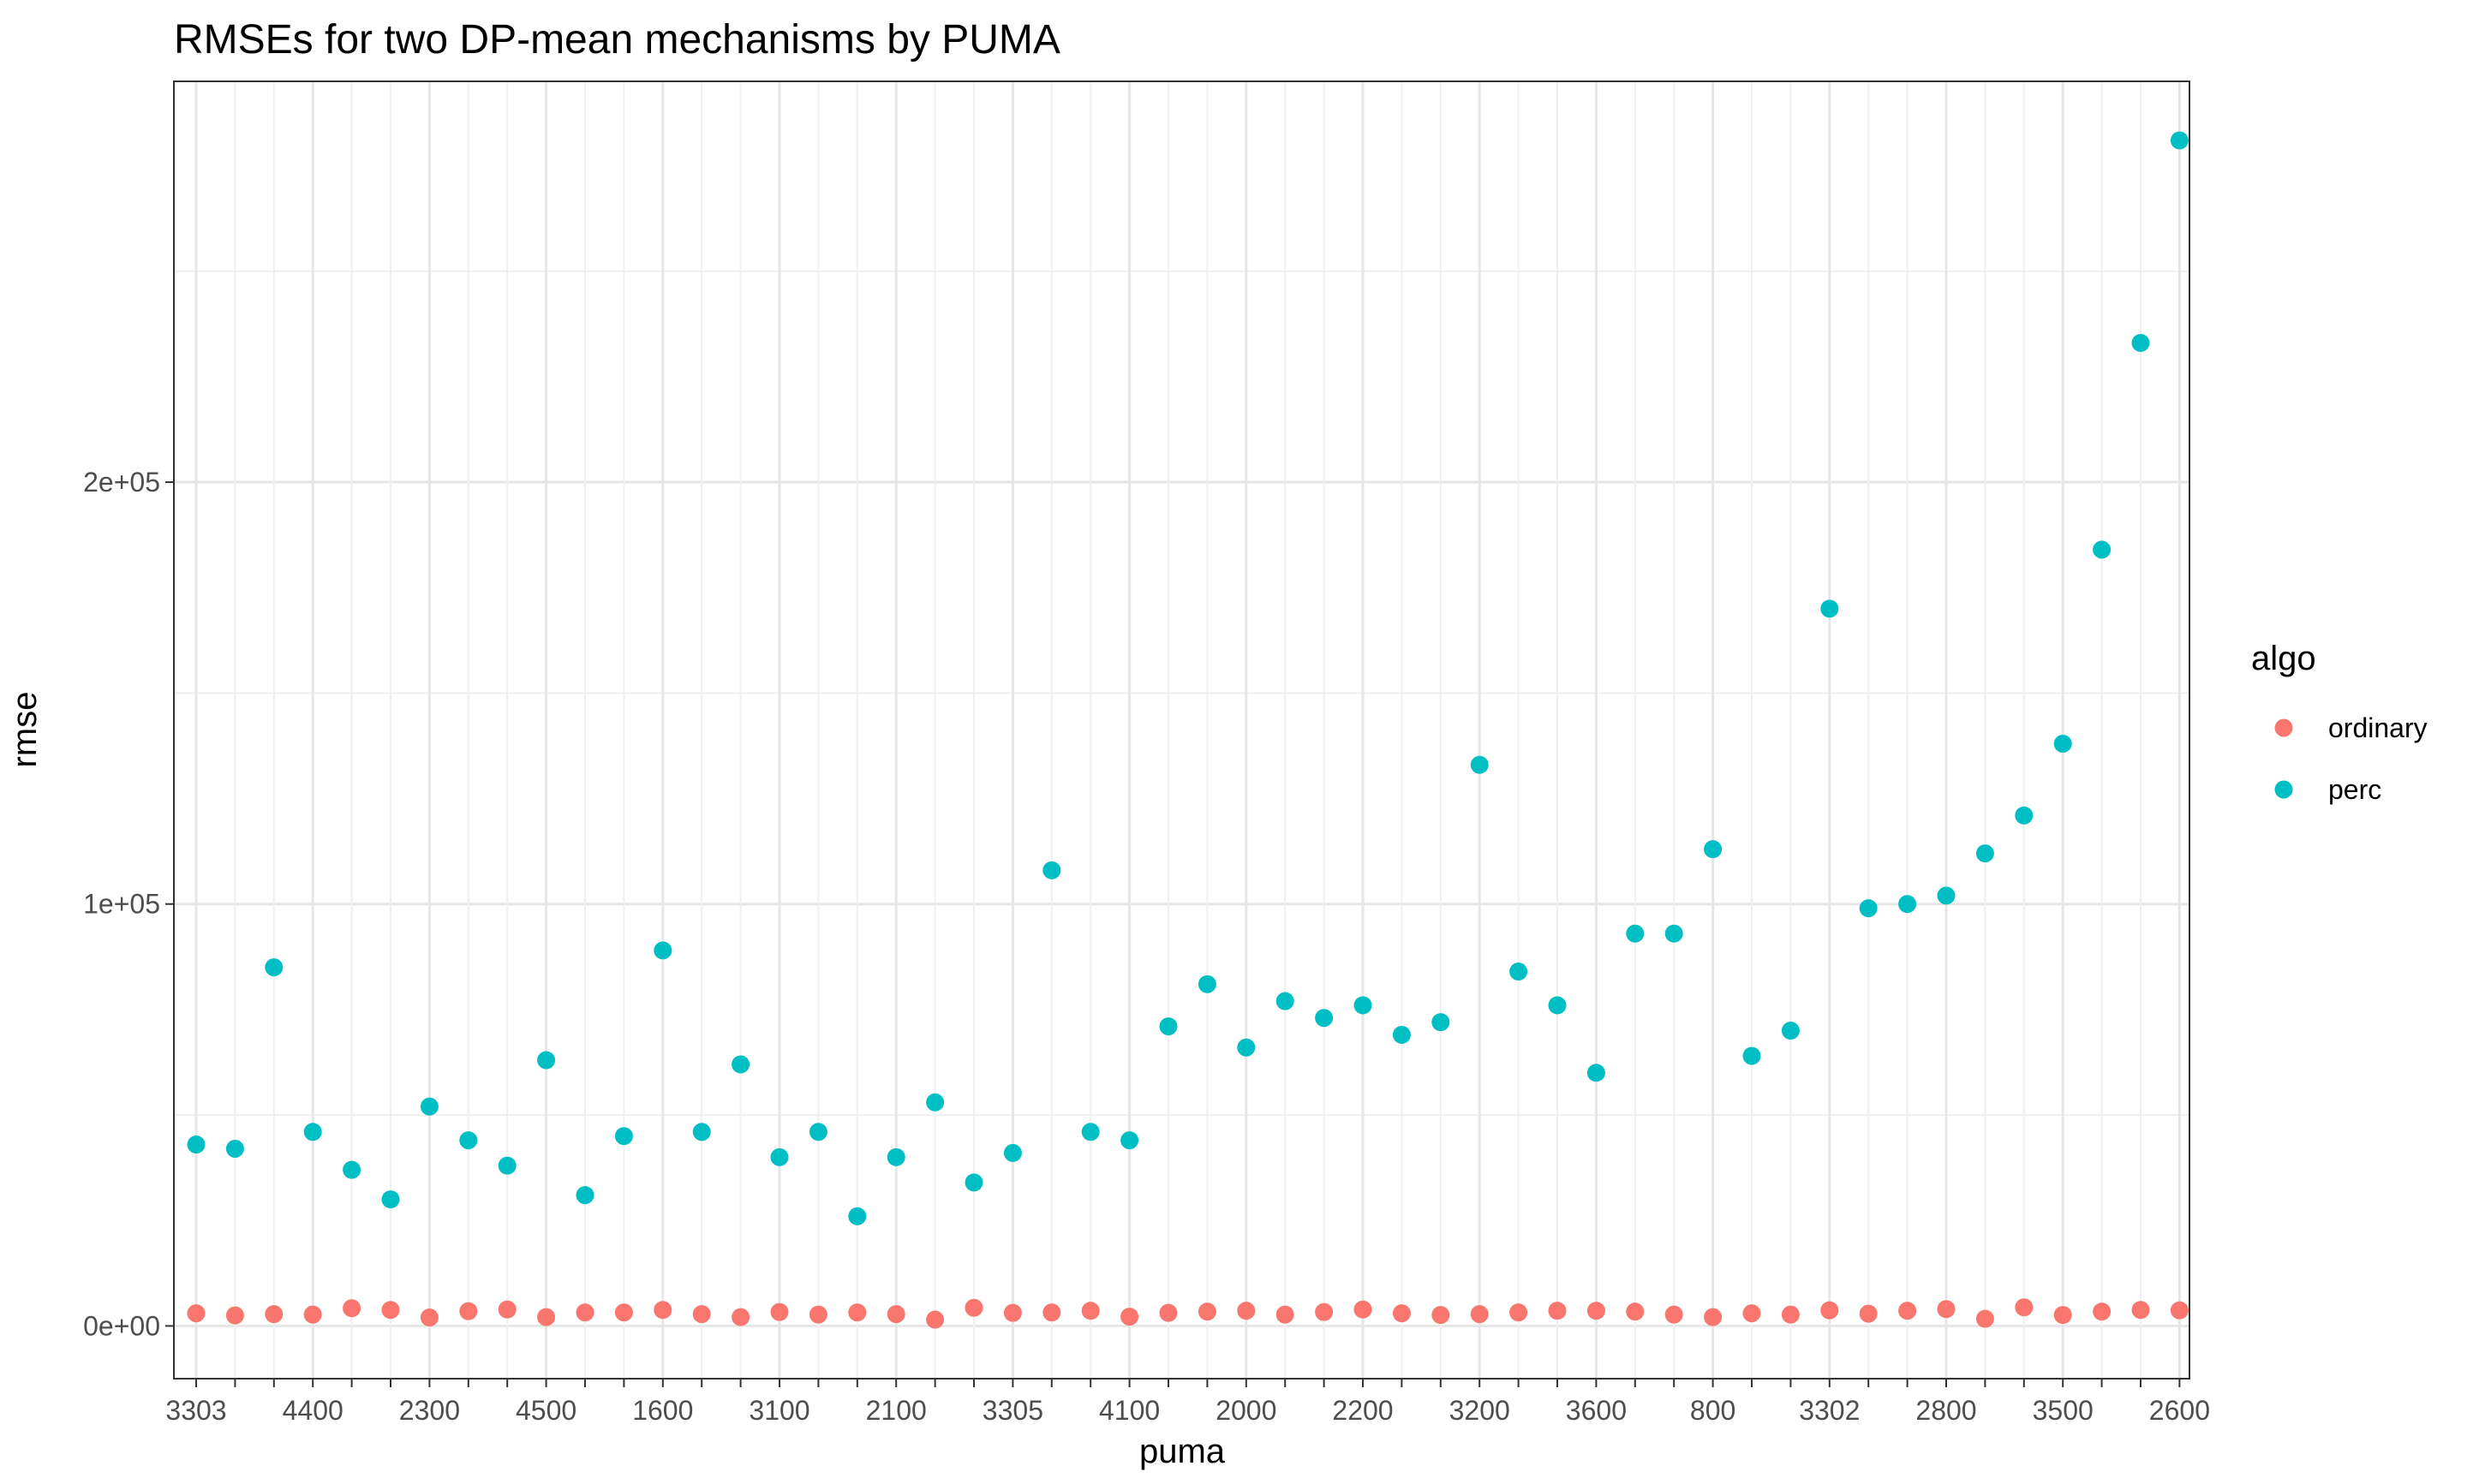 The width and height of the screenshot is (2473, 1484). Describe the element at coordinates (2063, 1410) in the screenshot. I see `x-tick-label: 3500` at that location.